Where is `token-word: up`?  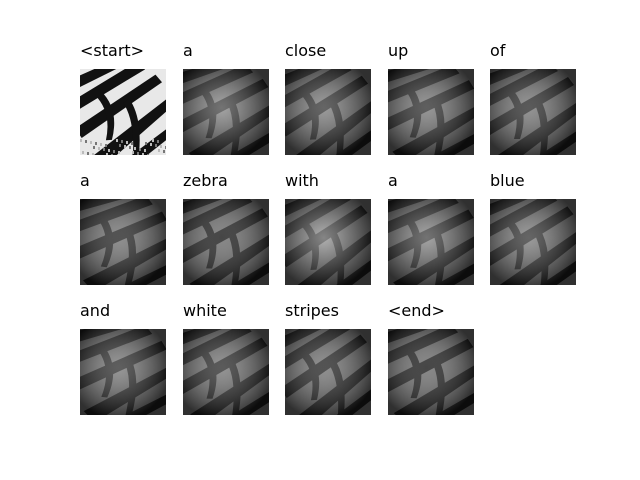 token-word: up is located at coordinates (398, 51).